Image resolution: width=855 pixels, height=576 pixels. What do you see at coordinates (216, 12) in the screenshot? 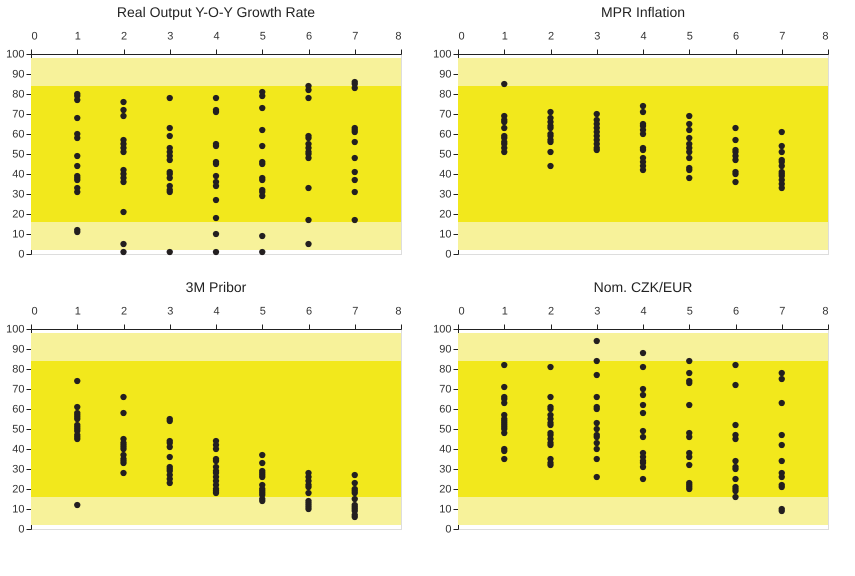
I see `chart-title: Real Output Y-O-Y Growth Rate` at bounding box center [216, 12].